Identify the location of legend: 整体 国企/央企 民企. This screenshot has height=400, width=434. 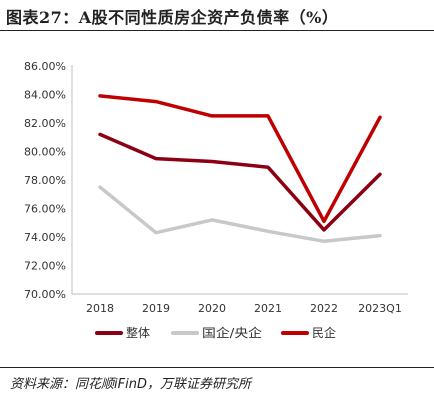
(215, 332).